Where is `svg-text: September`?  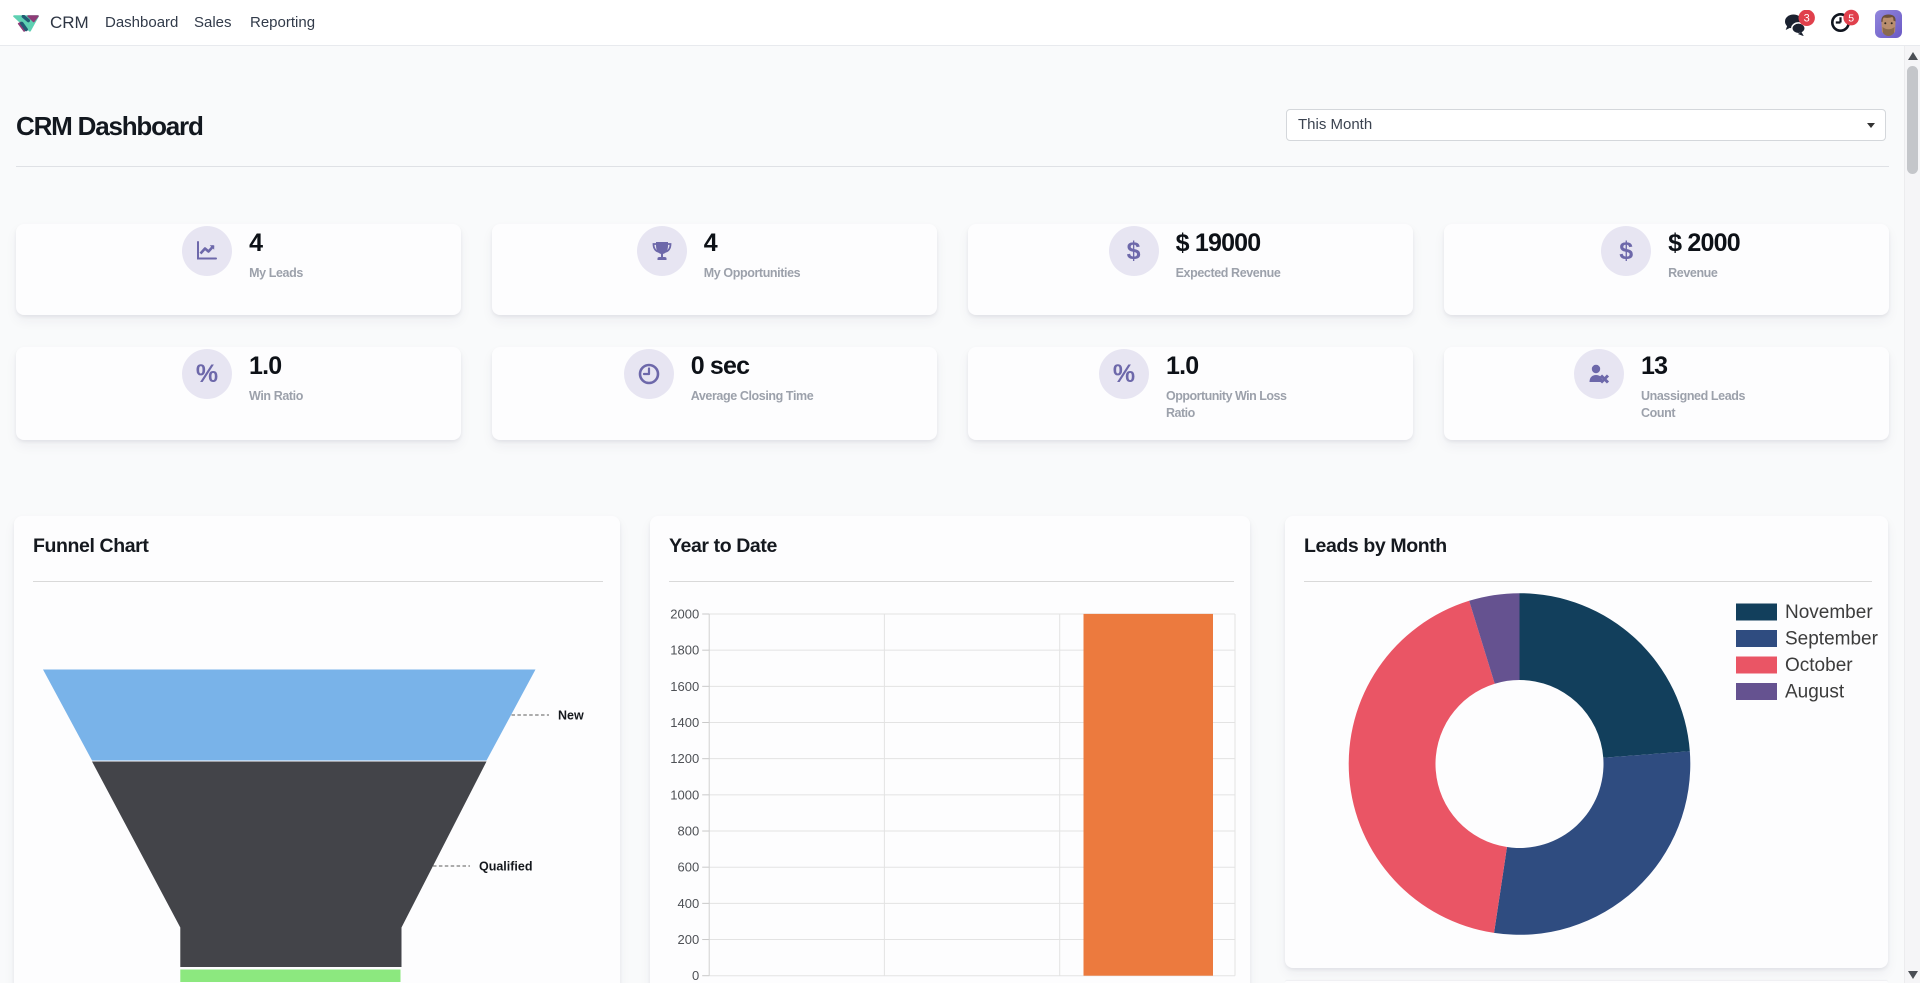 svg-text: September is located at coordinates (1832, 639).